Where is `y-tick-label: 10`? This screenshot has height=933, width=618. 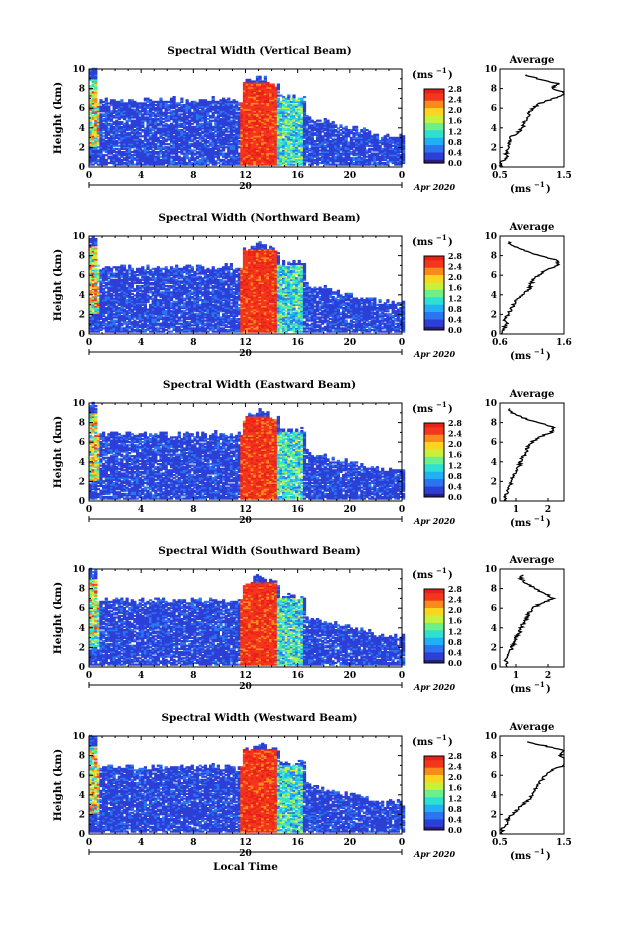
y-tick-label: 10 is located at coordinates (78, 70).